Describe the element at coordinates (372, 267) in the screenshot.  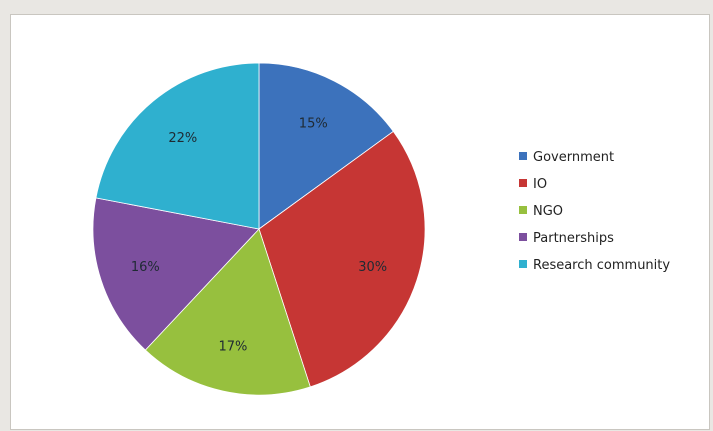
I see `data-label-io: 30%` at that location.